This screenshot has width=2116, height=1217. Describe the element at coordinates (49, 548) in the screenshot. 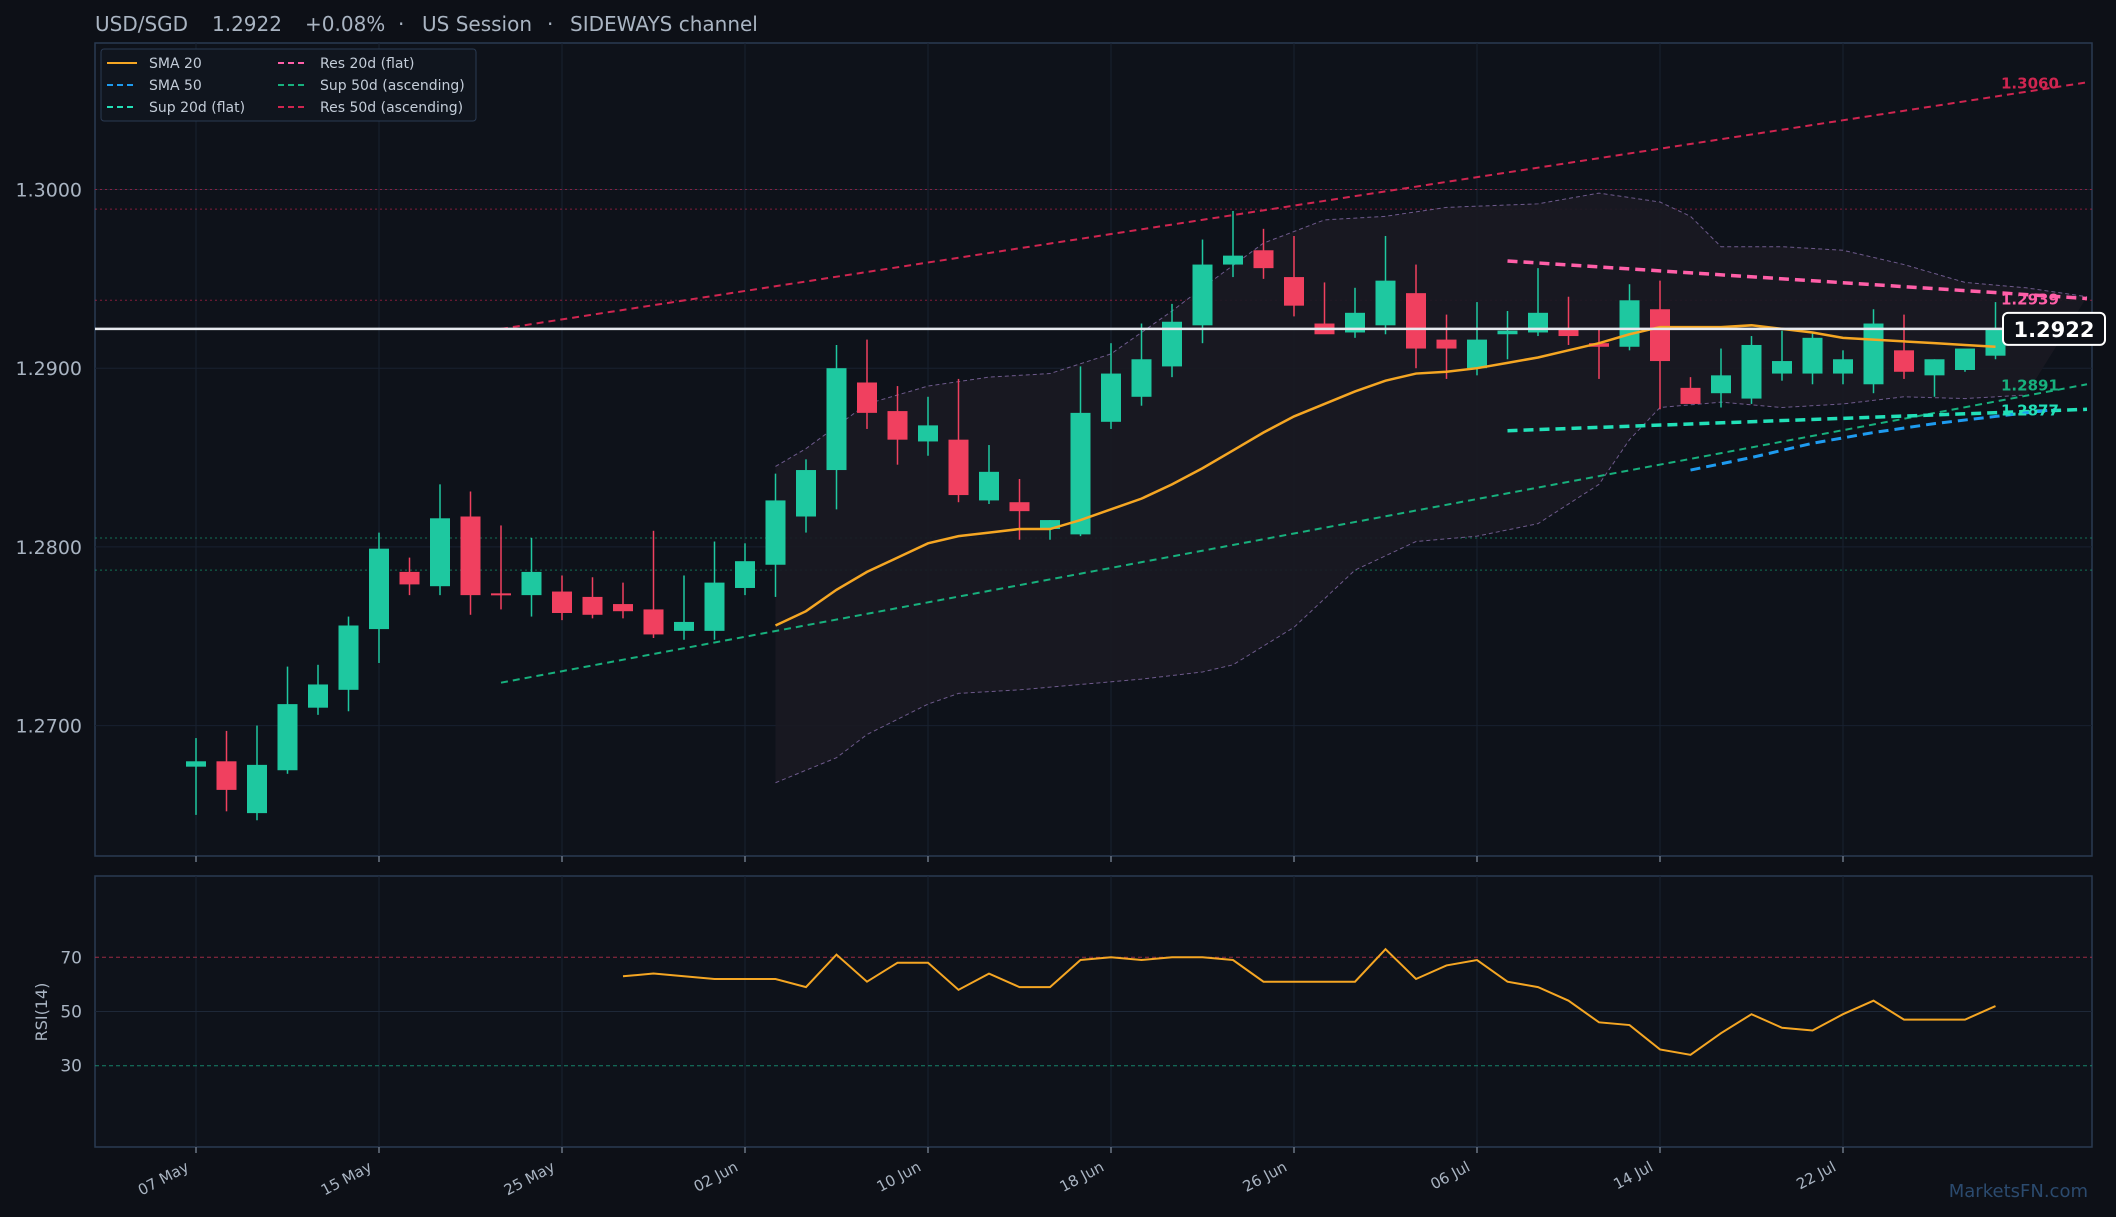

I see `price-tick-label: 1.2800` at that location.